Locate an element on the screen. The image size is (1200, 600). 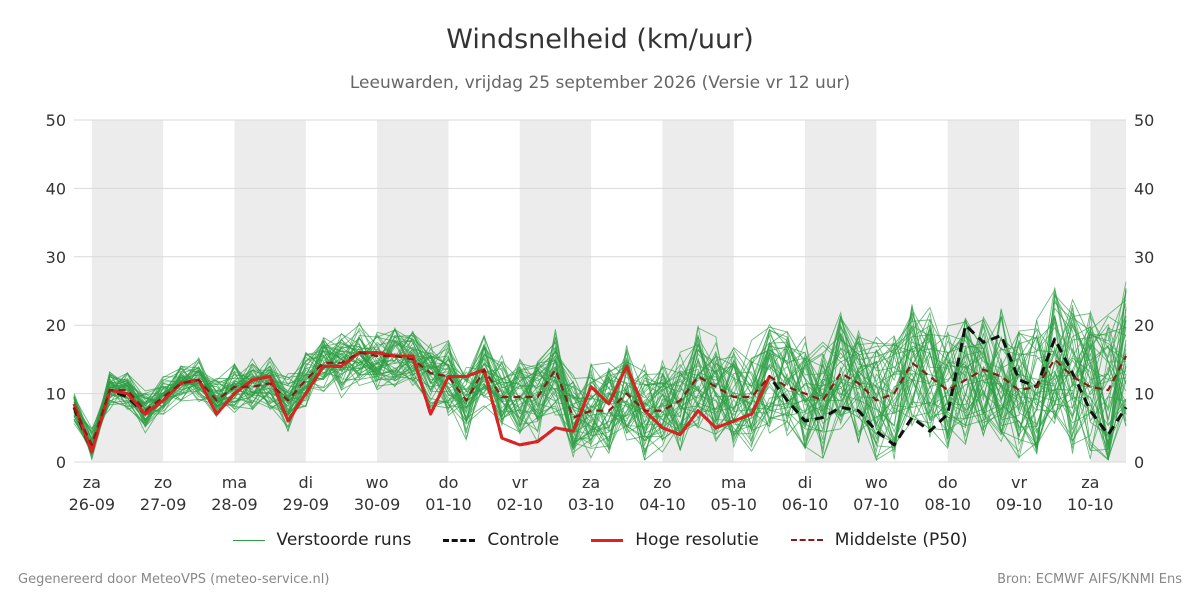
y-tick-label-right: 50 is located at coordinates (1144, 120).